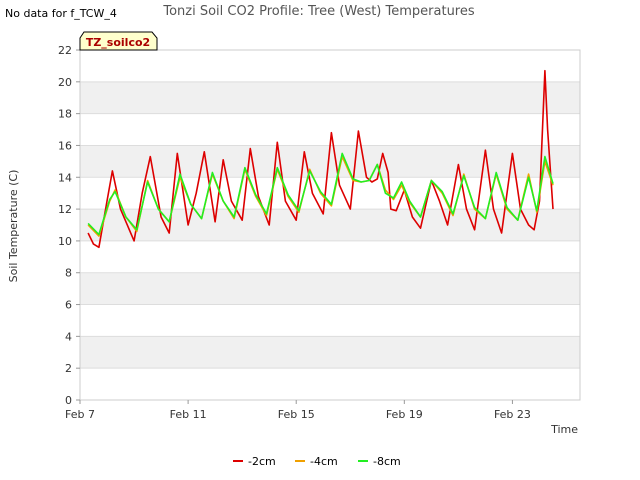 Image resolution: width=640 pixels, height=480 pixels. I want to click on y-tick-label: 20, so click(65, 82).